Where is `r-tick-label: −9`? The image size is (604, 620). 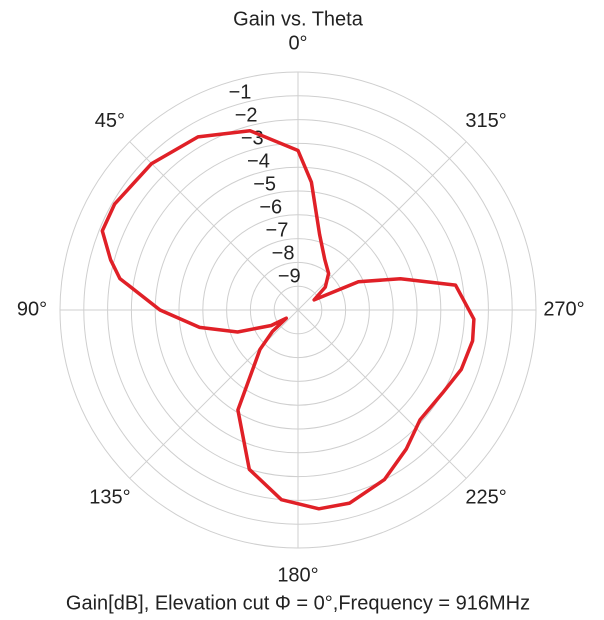 r-tick-label: −9 is located at coordinates (289, 277).